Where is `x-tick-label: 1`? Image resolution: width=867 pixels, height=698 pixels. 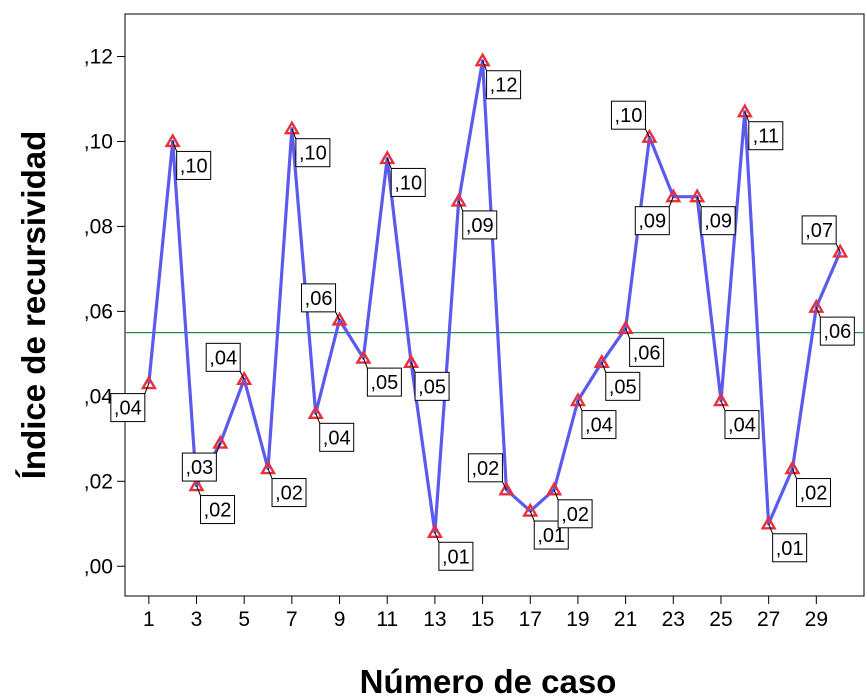 x-tick-label: 1 is located at coordinates (149, 619).